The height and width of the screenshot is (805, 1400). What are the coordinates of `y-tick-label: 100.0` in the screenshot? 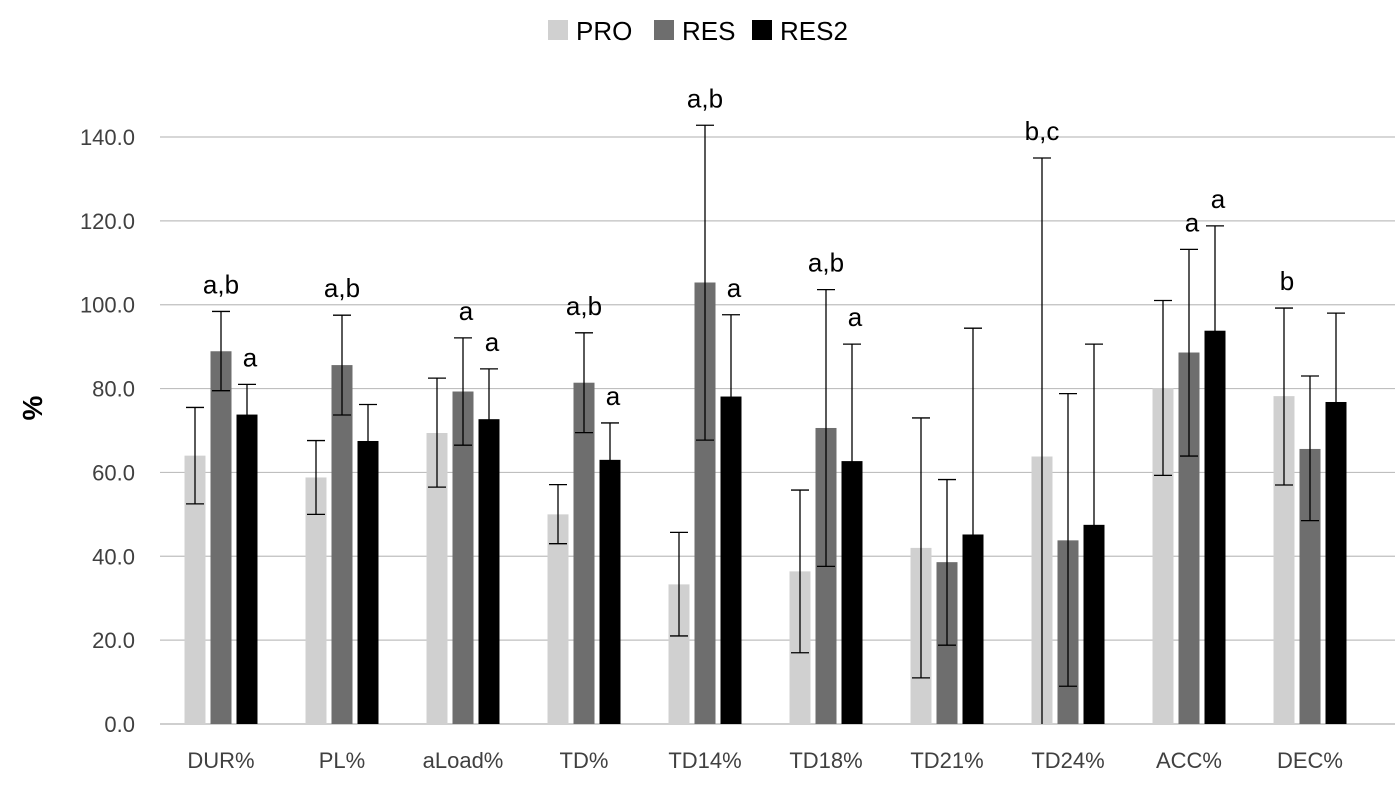 It's located at (107, 305).